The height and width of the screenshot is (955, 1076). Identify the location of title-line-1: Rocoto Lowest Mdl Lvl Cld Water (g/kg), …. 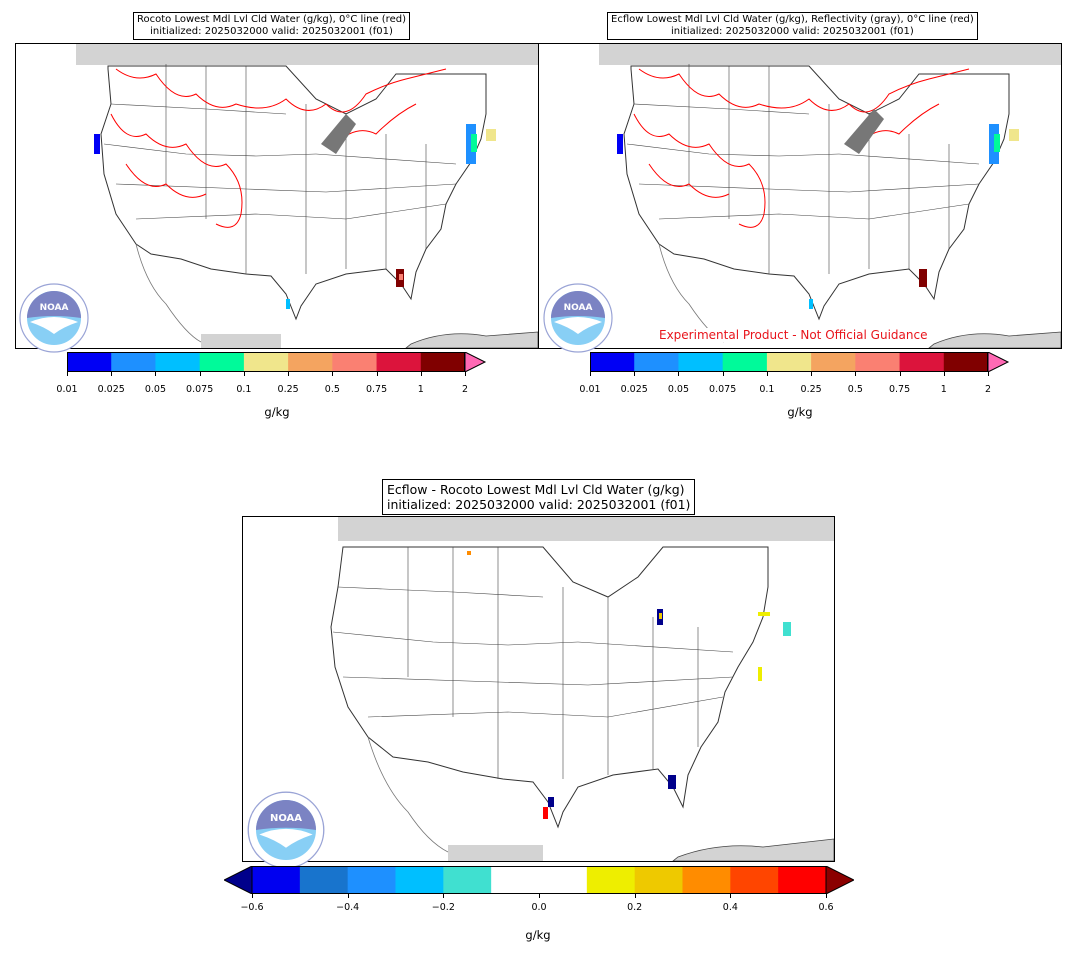
(271, 19).